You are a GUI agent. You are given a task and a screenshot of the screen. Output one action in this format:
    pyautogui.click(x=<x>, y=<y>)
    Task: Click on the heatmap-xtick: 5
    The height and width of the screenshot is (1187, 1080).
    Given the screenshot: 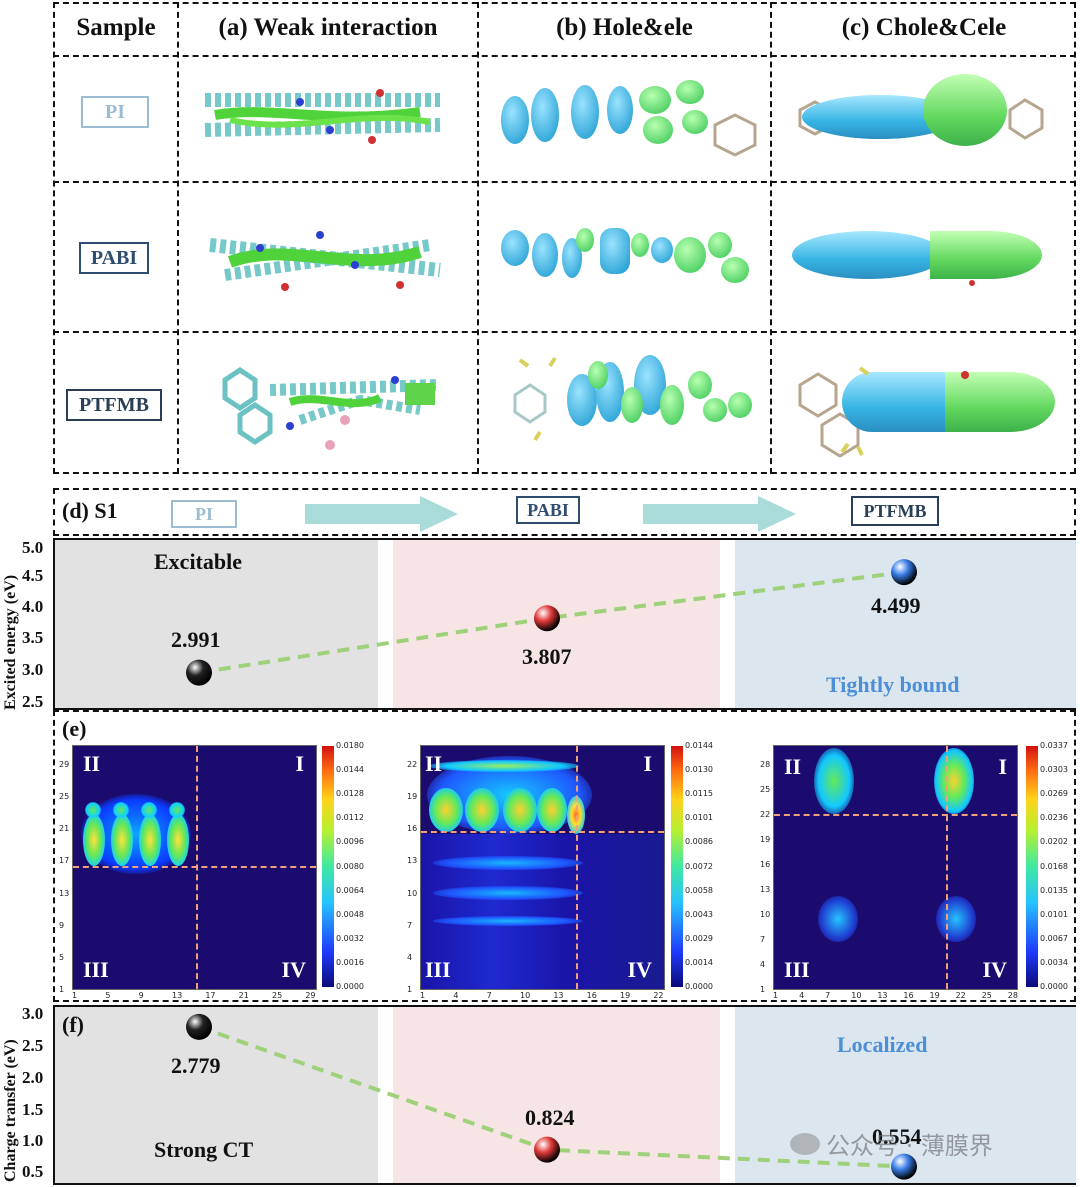 What is the action you would take?
    pyautogui.click(x=108, y=995)
    